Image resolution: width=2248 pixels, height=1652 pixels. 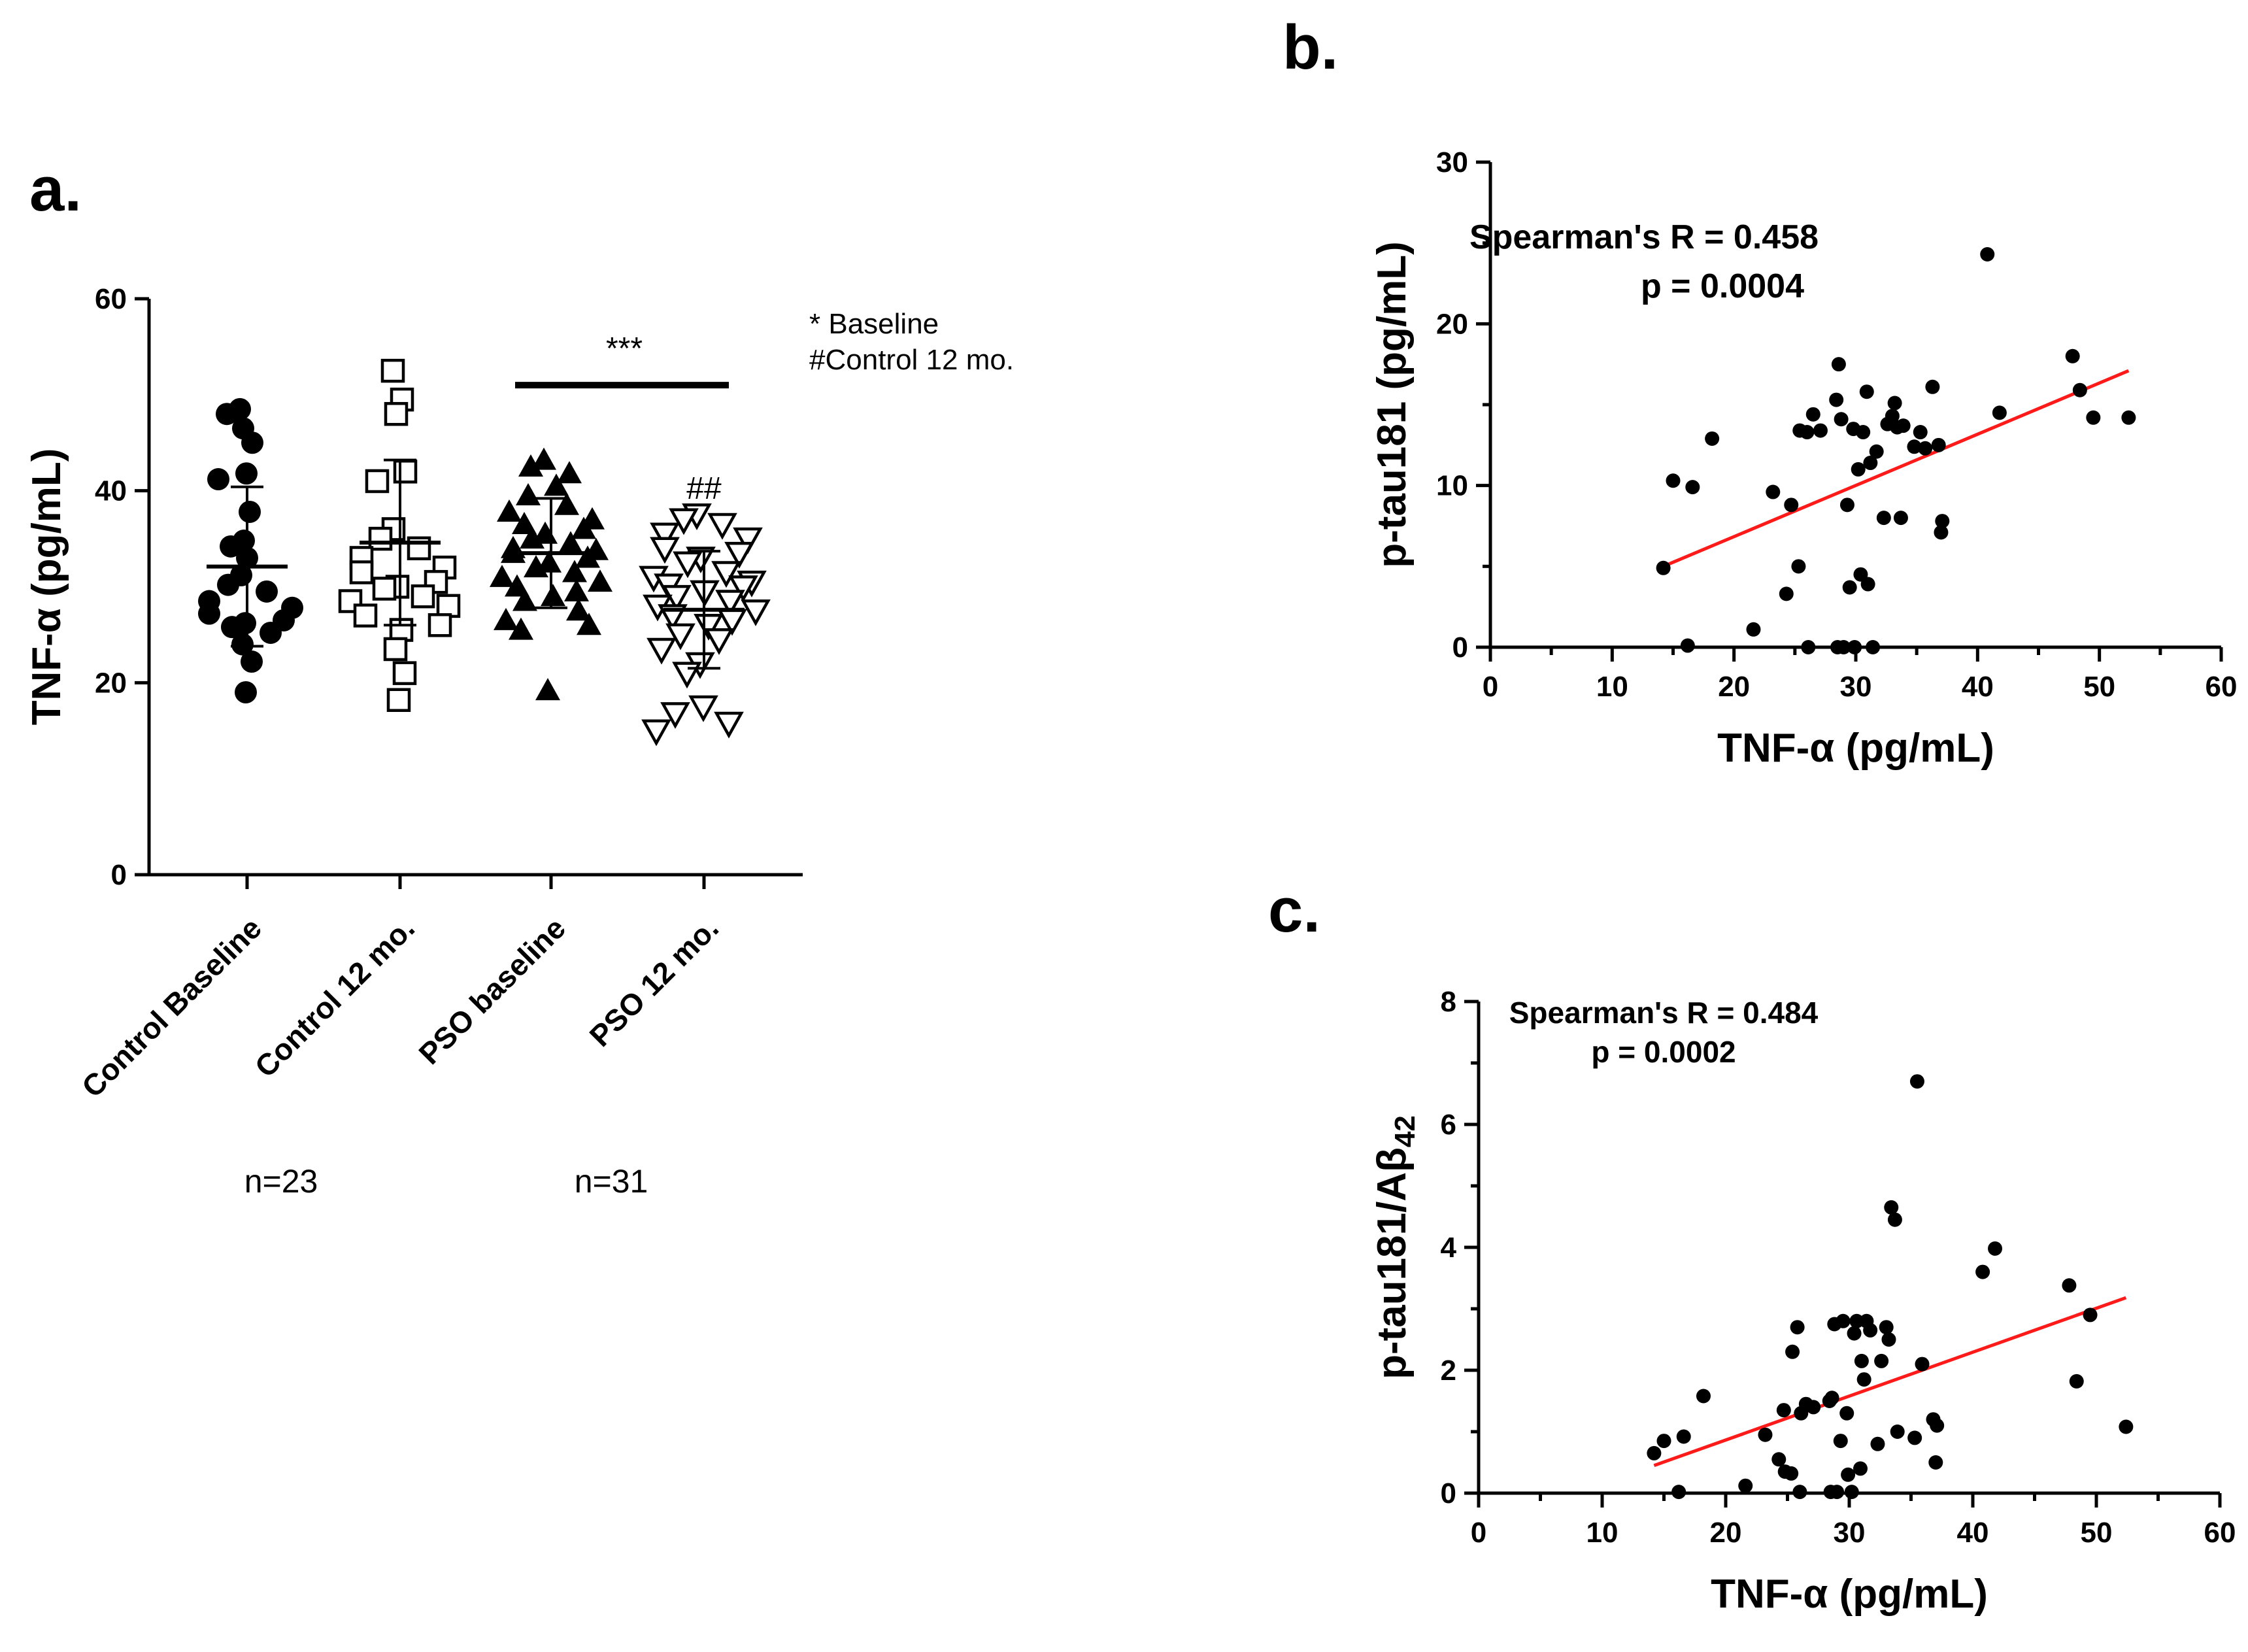 I want to click on panel-a-points, so click(x=484, y=552).